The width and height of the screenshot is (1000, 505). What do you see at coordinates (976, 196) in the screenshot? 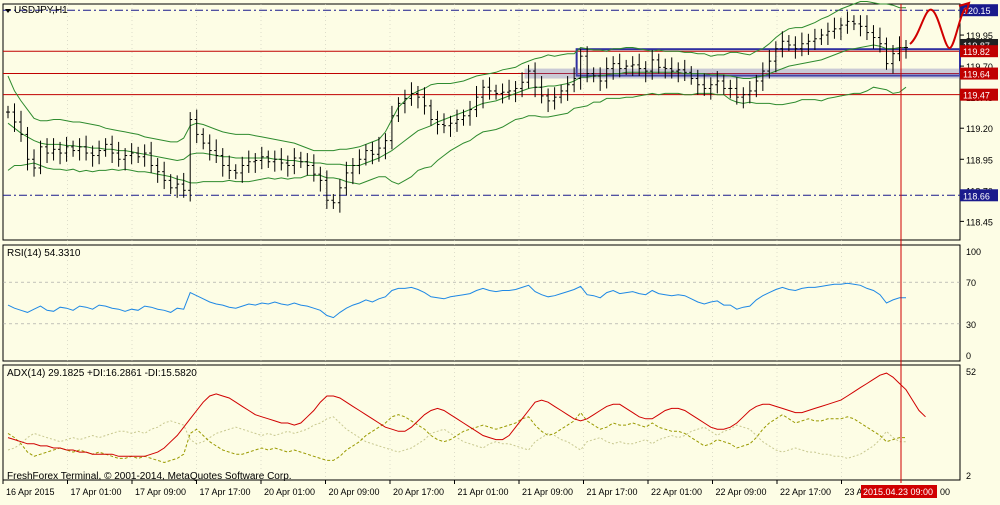
I see `level-label: 118.66` at bounding box center [976, 196].